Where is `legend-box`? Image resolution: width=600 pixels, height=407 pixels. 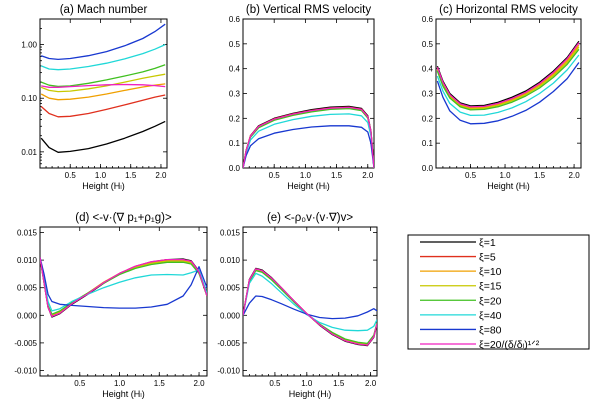 legend-box is located at coordinates (498, 292).